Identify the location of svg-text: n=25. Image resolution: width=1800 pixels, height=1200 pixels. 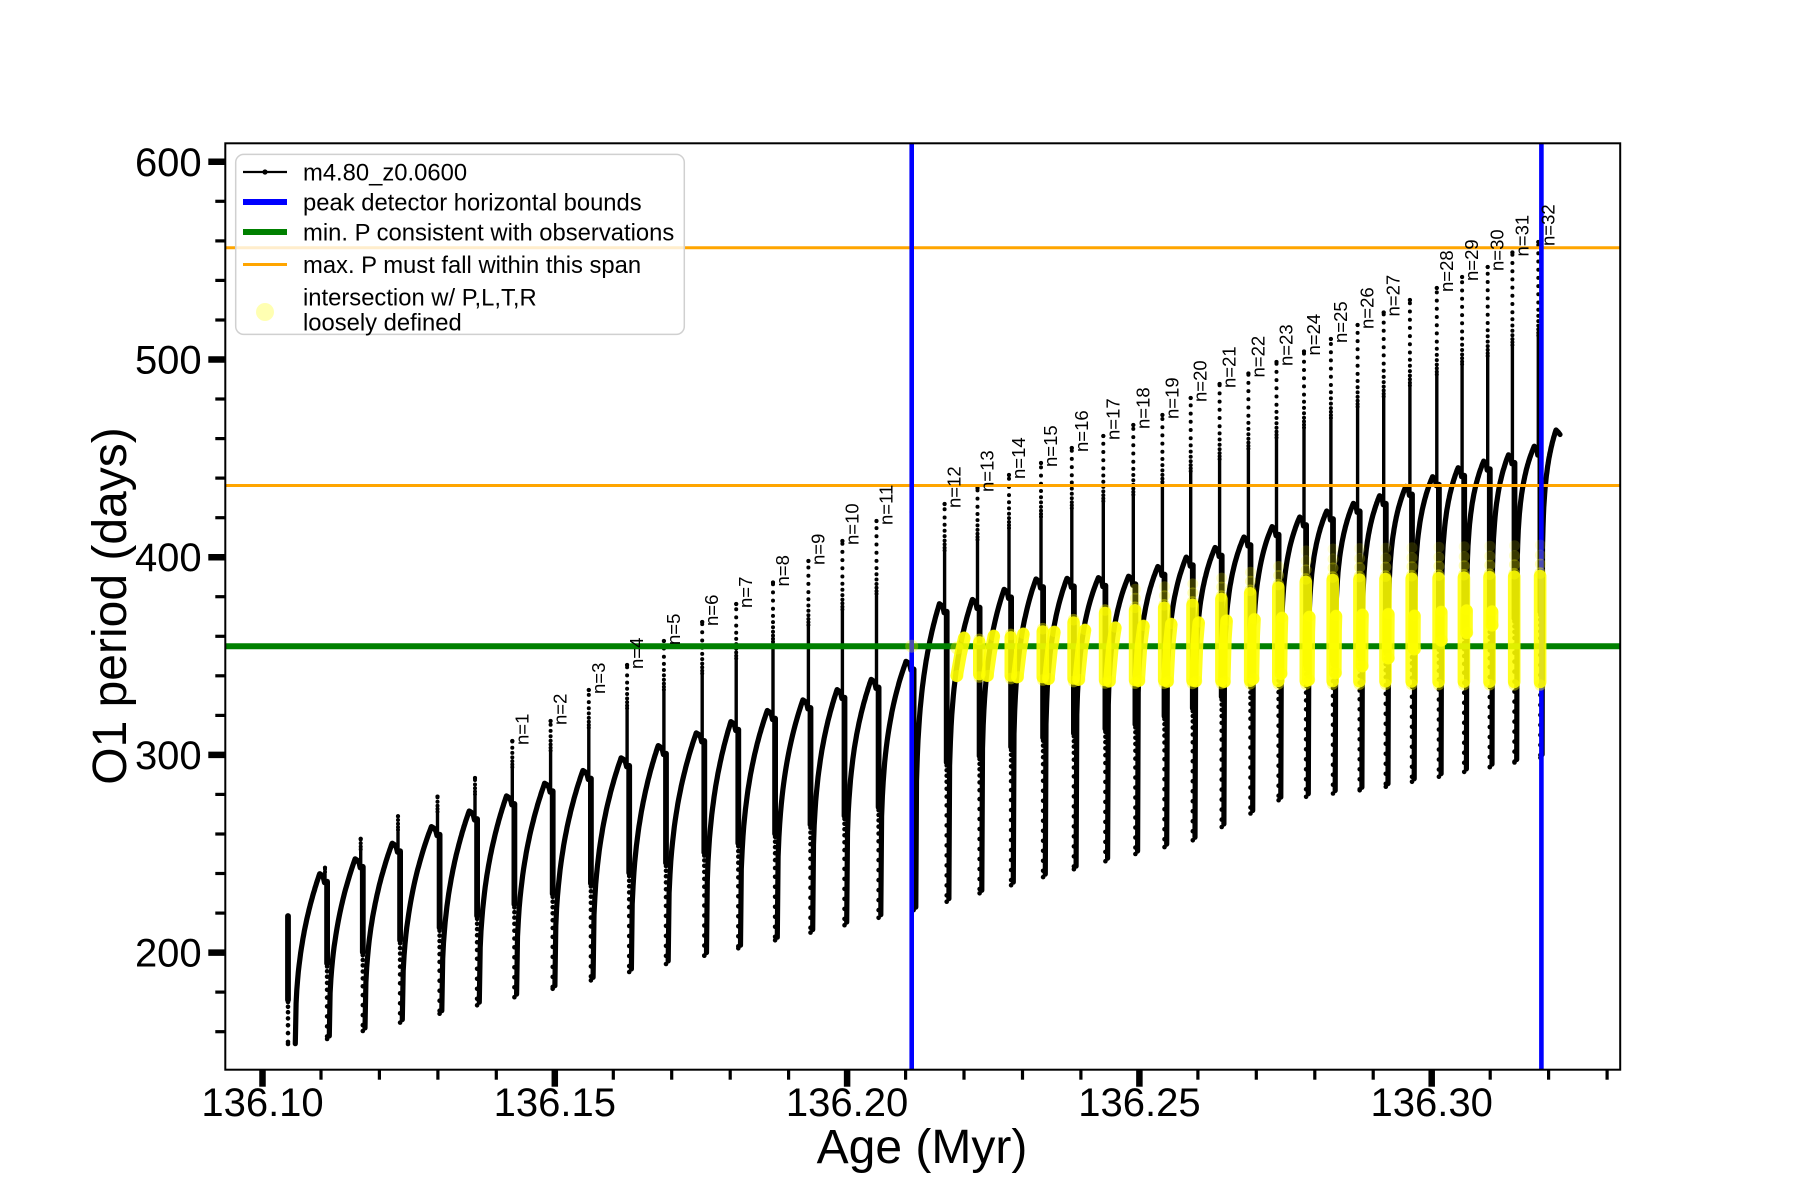
(1340, 322).